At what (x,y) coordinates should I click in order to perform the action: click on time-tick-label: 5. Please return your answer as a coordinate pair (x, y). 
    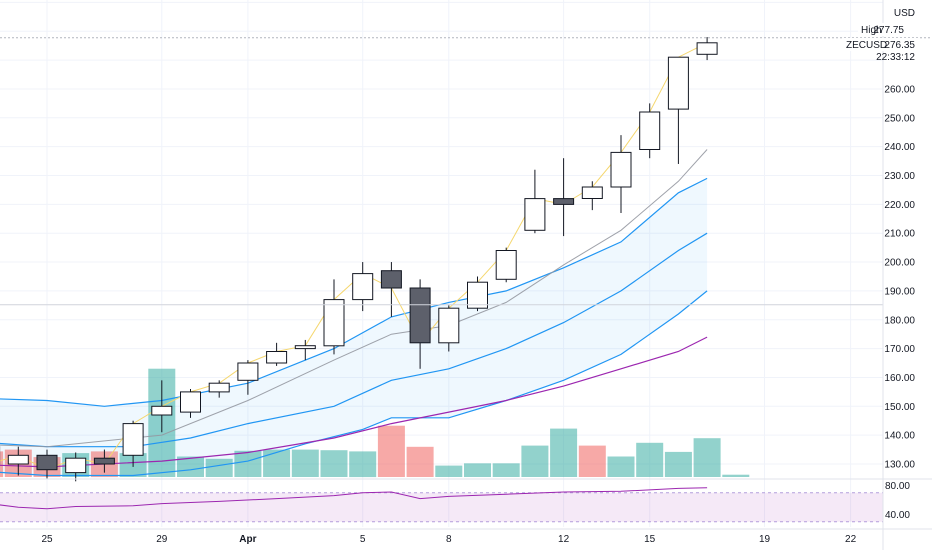
    Looking at the image, I should click on (363, 539).